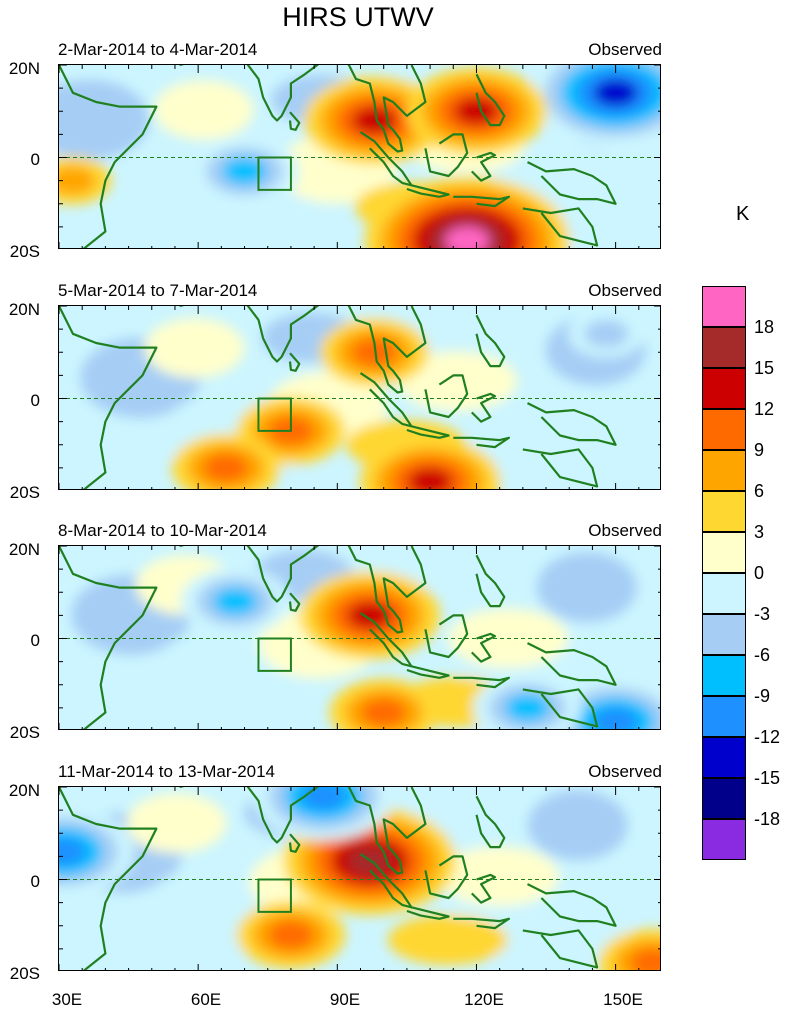 The image size is (791, 1013). Describe the element at coordinates (623, 999) in the screenshot. I see `lon-tick-label: 150E` at that location.